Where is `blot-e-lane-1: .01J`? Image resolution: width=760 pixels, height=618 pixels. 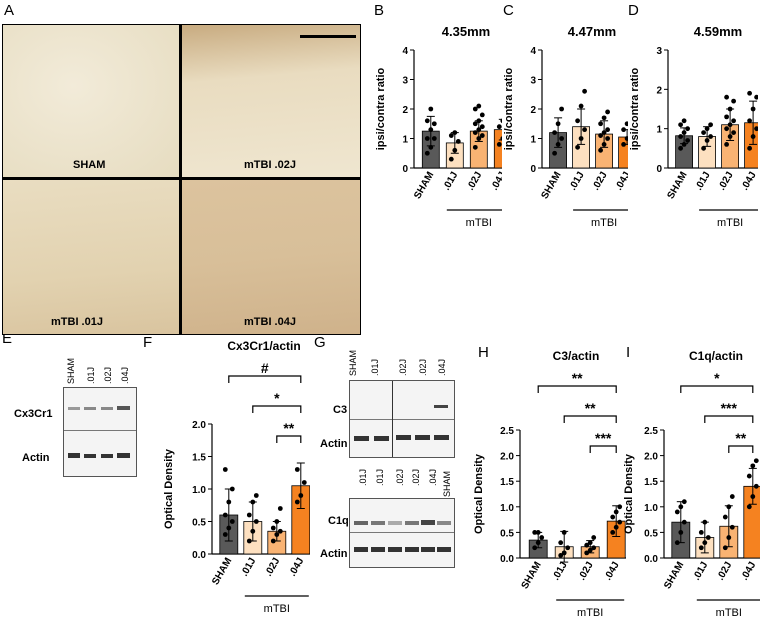 blot-e-lane-1: .01J is located at coordinates (91, 375).